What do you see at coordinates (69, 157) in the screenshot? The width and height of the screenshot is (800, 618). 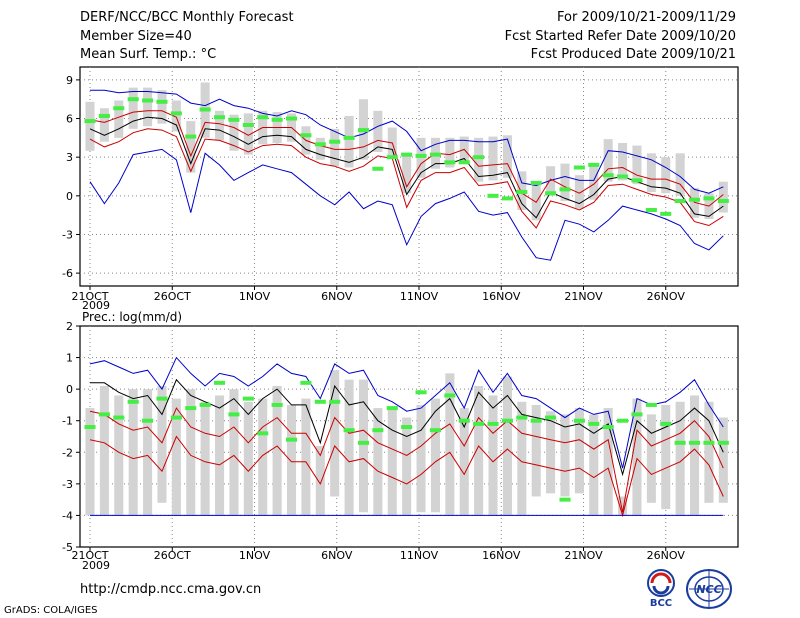 I see `temp-ytick-label: 3` at bounding box center [69, 157].